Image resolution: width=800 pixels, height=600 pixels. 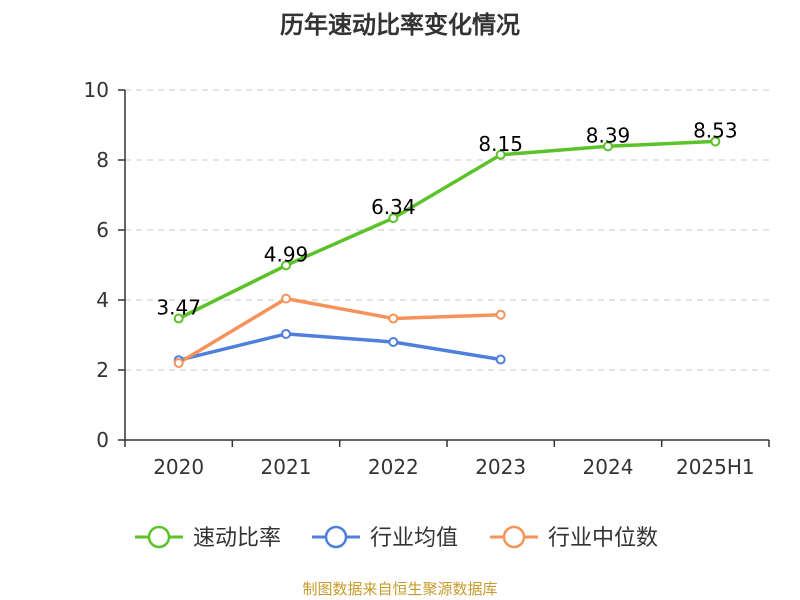 I want to click on legend-item: 速动比率, so click(x=208, y=538).